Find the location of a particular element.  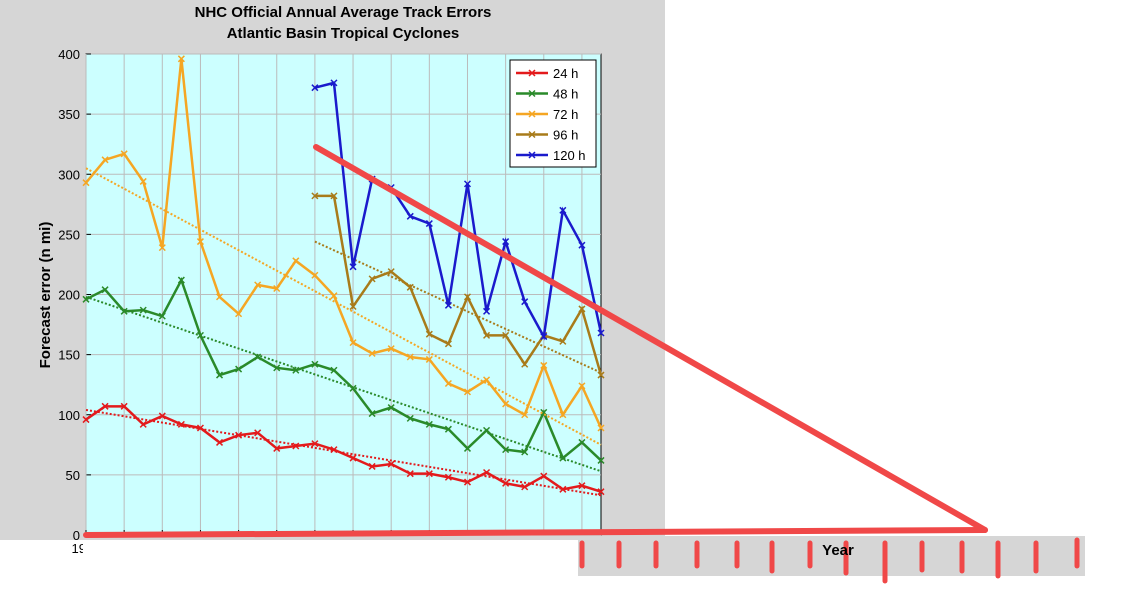

y-tick-label: 250 is located at coordinates (69, 234).